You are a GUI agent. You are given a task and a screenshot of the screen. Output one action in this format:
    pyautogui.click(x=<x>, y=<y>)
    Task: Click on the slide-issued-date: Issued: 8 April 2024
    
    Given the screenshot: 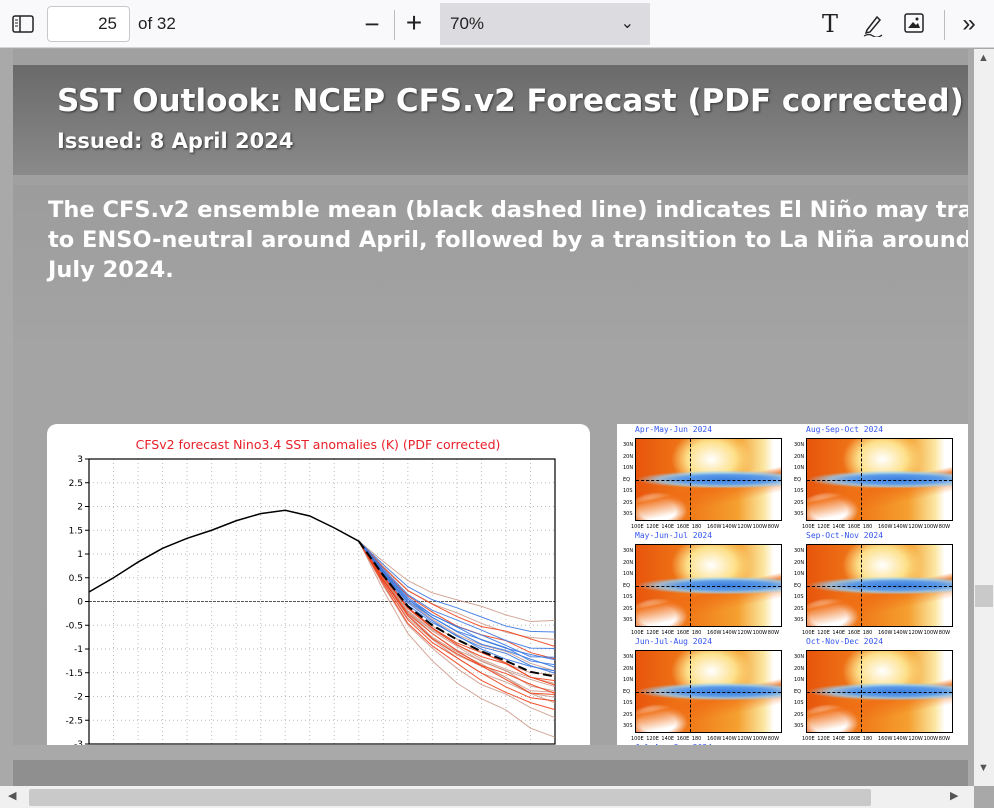 What is the action you would take?
    pyautogui.click(x=175, y=141)
    